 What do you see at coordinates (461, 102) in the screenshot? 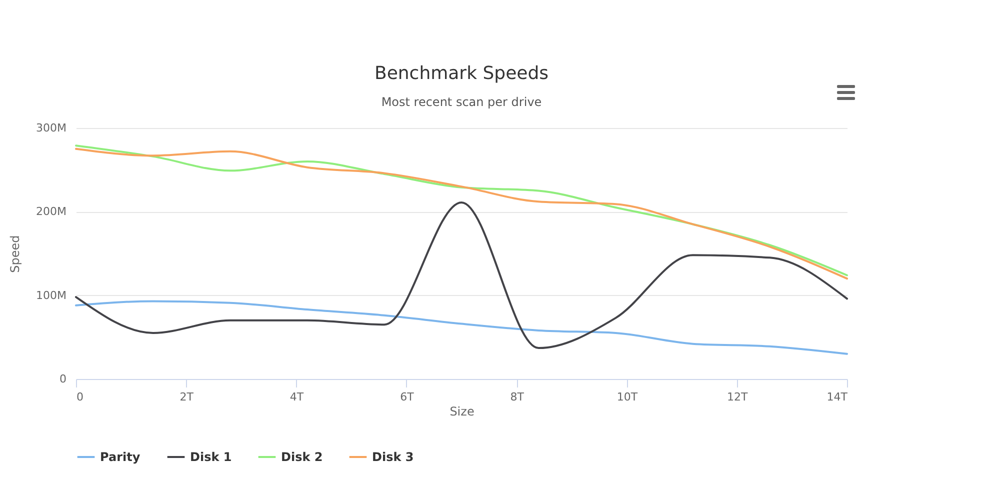
I see `chart-subtitle: Most recent scan per drive` at bounding box center [461, 102].